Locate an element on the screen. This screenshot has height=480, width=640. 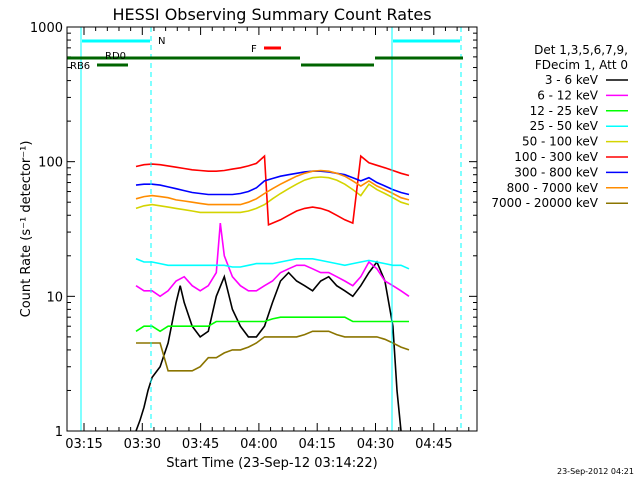
x-tick-label: 03:30 is located at coordinates (142, 444).